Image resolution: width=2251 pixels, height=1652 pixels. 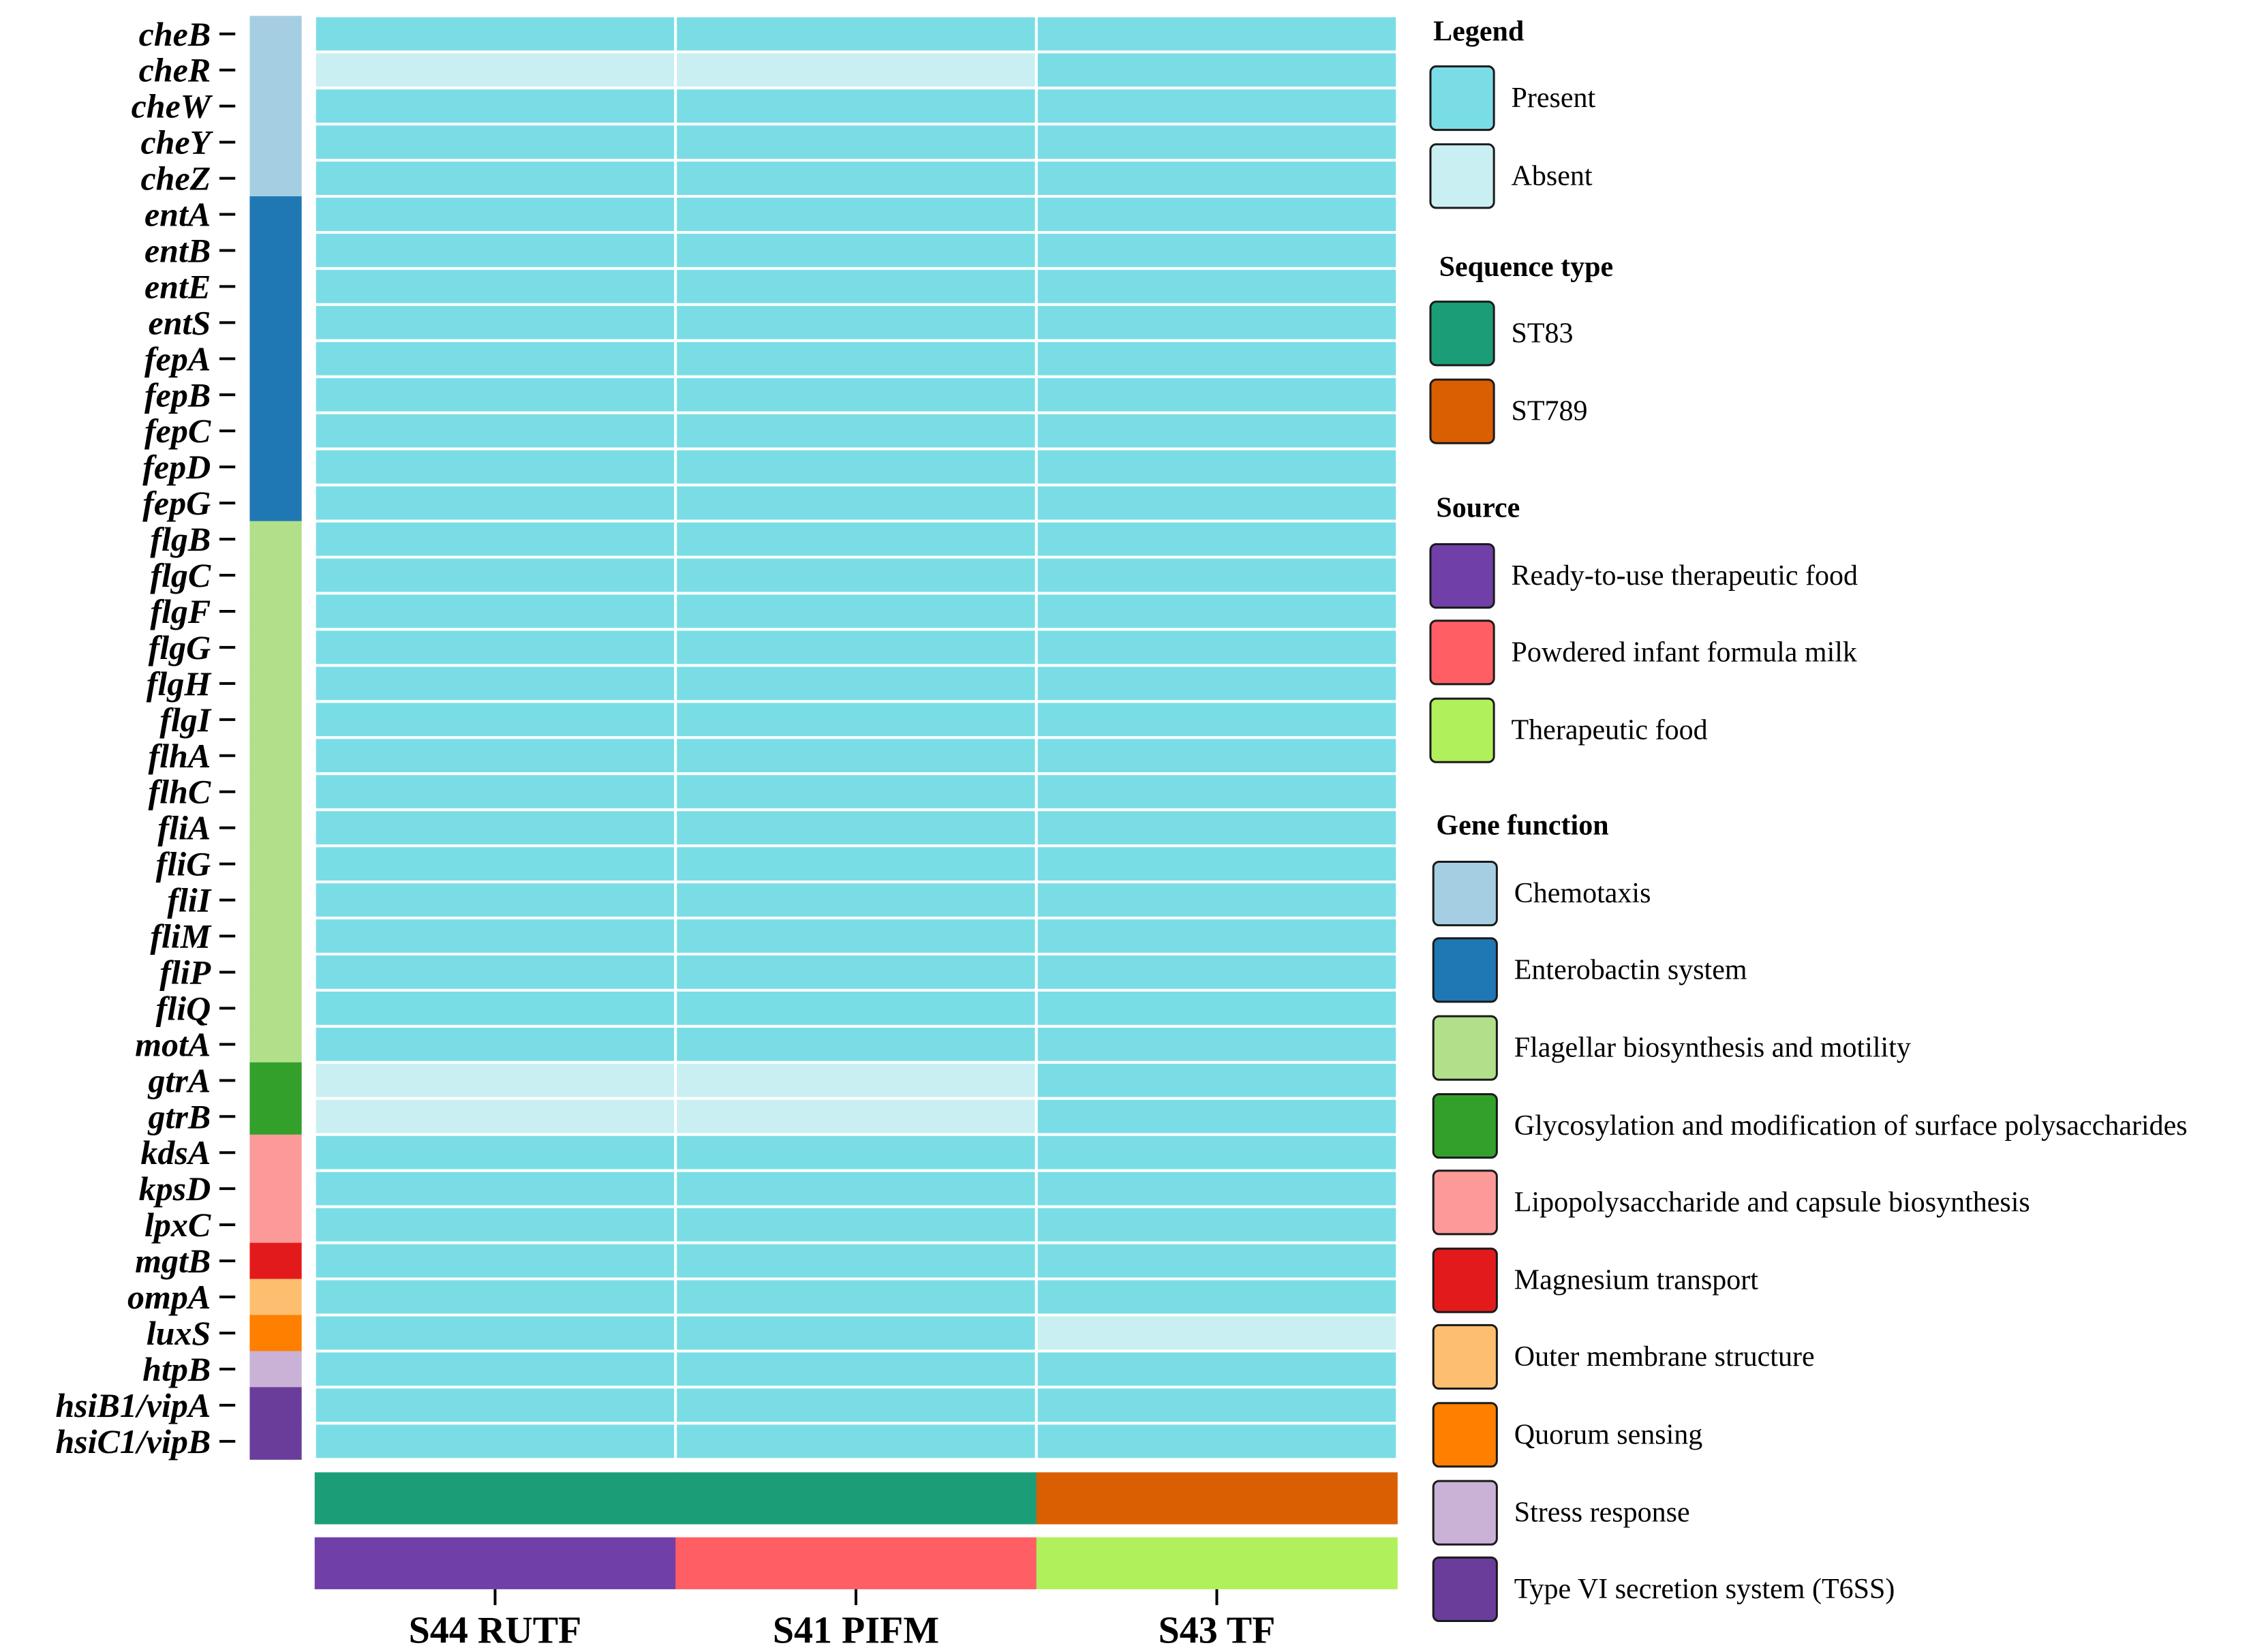 What do you see at coordinates (173, 1261) in the screenshot?
I see `gene-label: mgtB` at bounding box center [173, 1261].